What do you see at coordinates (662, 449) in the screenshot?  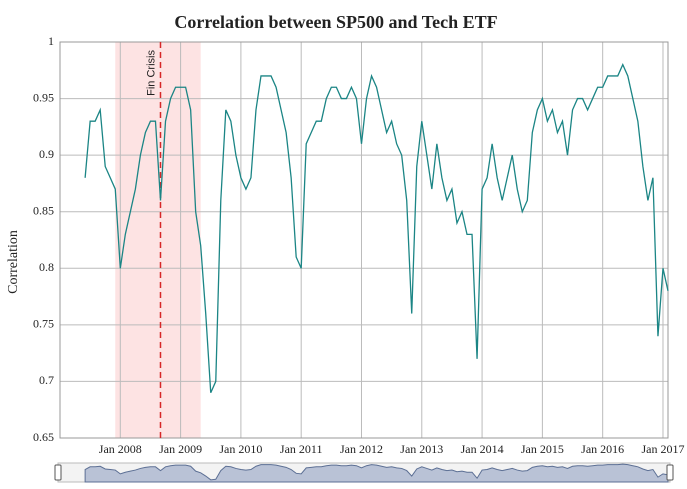 I see `x-tick-label: Jan 2017` at bounding box center [662, 449].